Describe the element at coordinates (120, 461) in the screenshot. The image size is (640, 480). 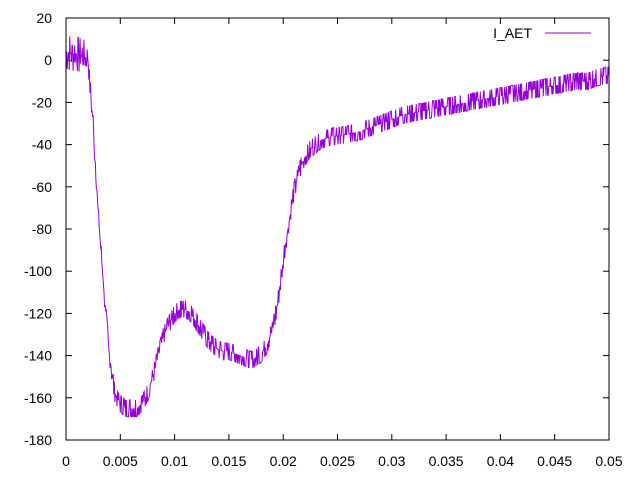
I see `x-tick-label: 0.005` at that location.